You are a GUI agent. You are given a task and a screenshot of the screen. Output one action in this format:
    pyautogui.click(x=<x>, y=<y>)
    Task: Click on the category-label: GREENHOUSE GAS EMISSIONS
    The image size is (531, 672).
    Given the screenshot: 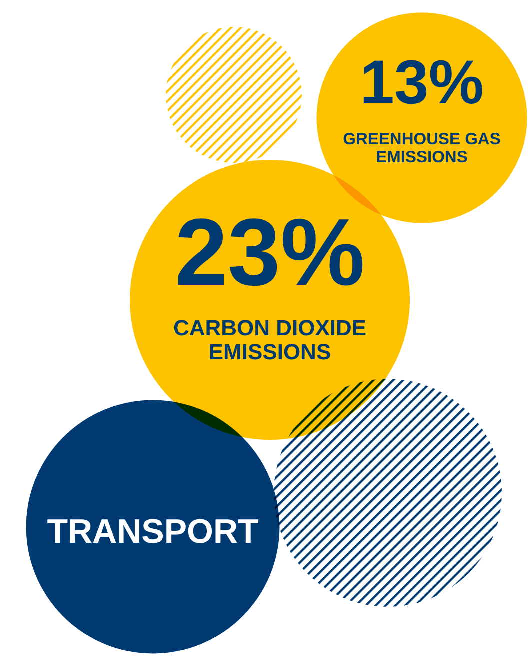 What is the action you would take?
    pyautogui.click(x=422, y=148)
    